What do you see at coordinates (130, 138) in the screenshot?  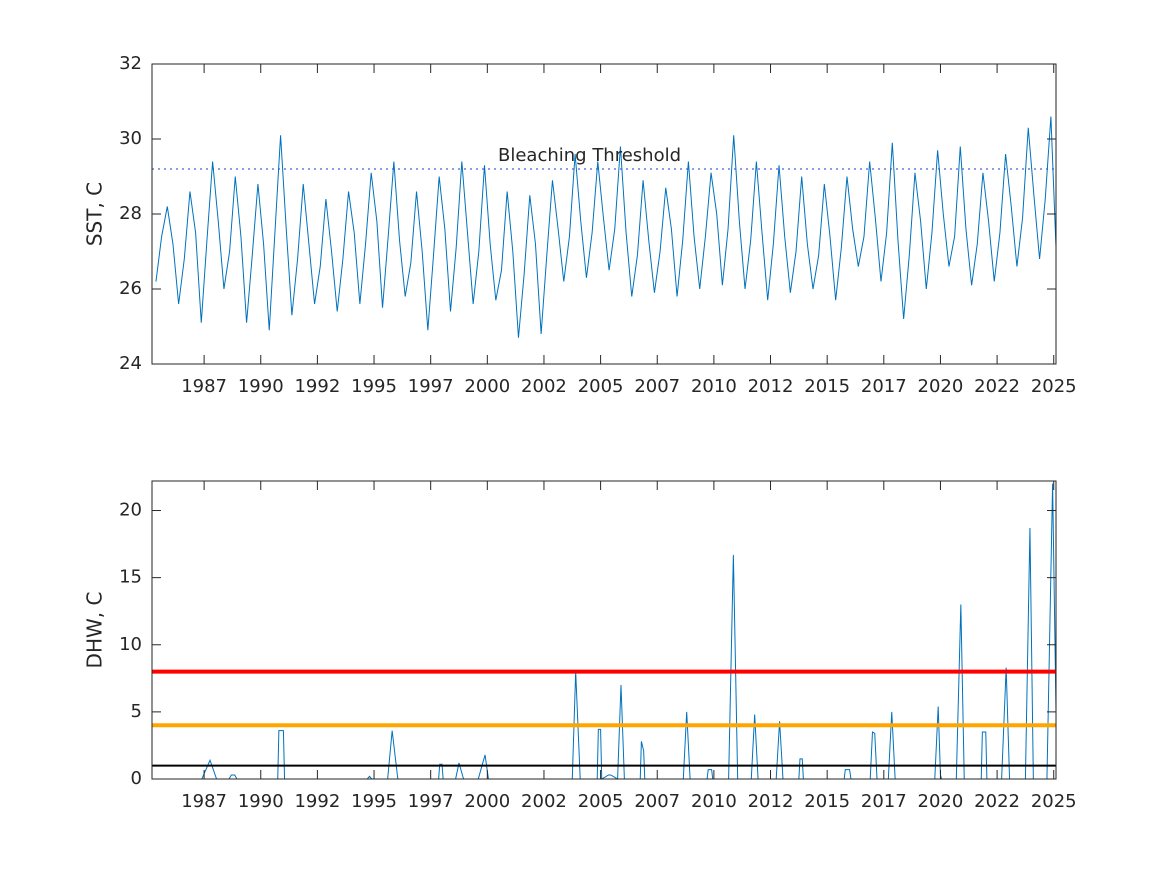 I see `y-tick-label: 30` at bounding box center [130, 138].